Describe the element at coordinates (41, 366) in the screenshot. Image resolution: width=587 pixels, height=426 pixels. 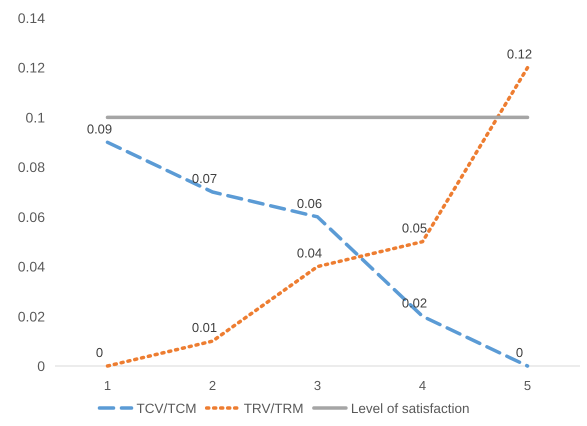
I see `y-tick-label: 0` at that location.